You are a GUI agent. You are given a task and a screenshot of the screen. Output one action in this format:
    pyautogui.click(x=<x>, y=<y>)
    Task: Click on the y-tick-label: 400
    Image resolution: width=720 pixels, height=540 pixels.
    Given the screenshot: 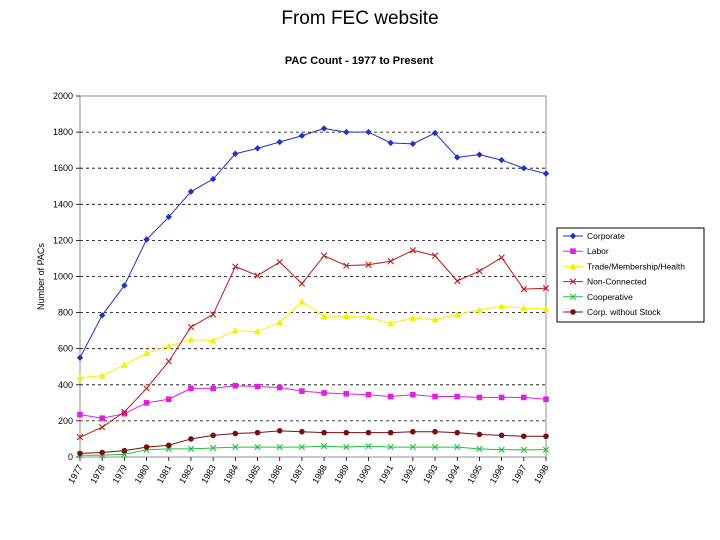 What is the action you would take?
    pyautogui.click(x=65, y=385)
    